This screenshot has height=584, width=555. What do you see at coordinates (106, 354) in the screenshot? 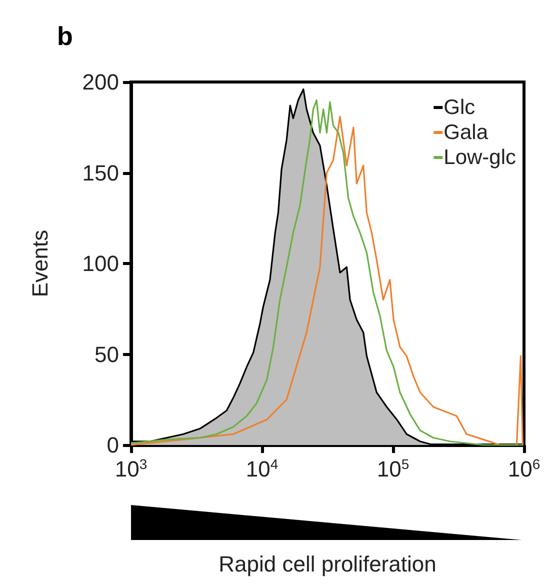
I see `y-tick-label: 50` at bounding box center [106, 354].